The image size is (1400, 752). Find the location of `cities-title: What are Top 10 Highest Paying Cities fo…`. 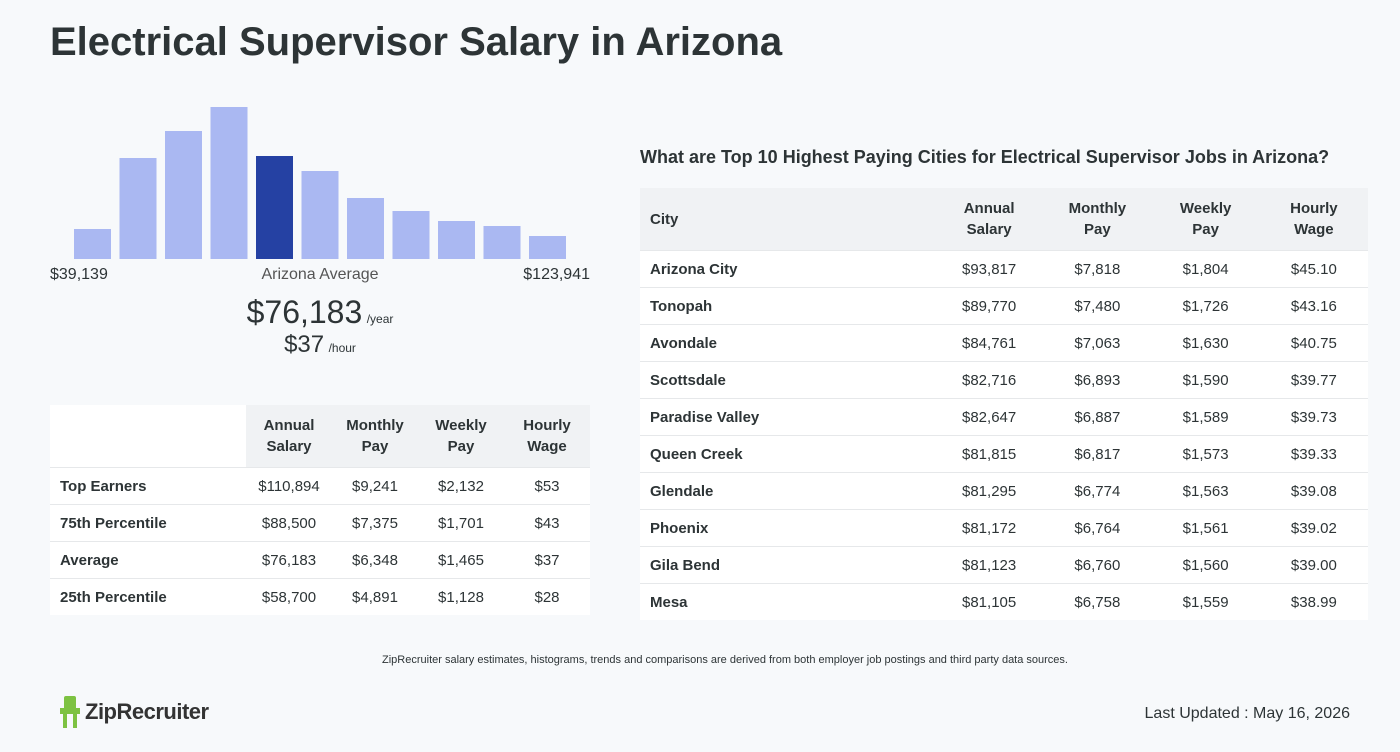

cities-title: What are Top 10 Highest Paying Cities fo… is located at coordinates (985, 157).